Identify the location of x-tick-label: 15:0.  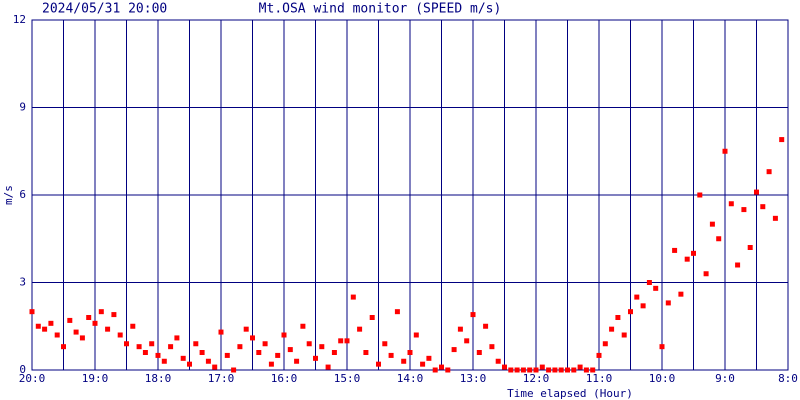
(347, 378).